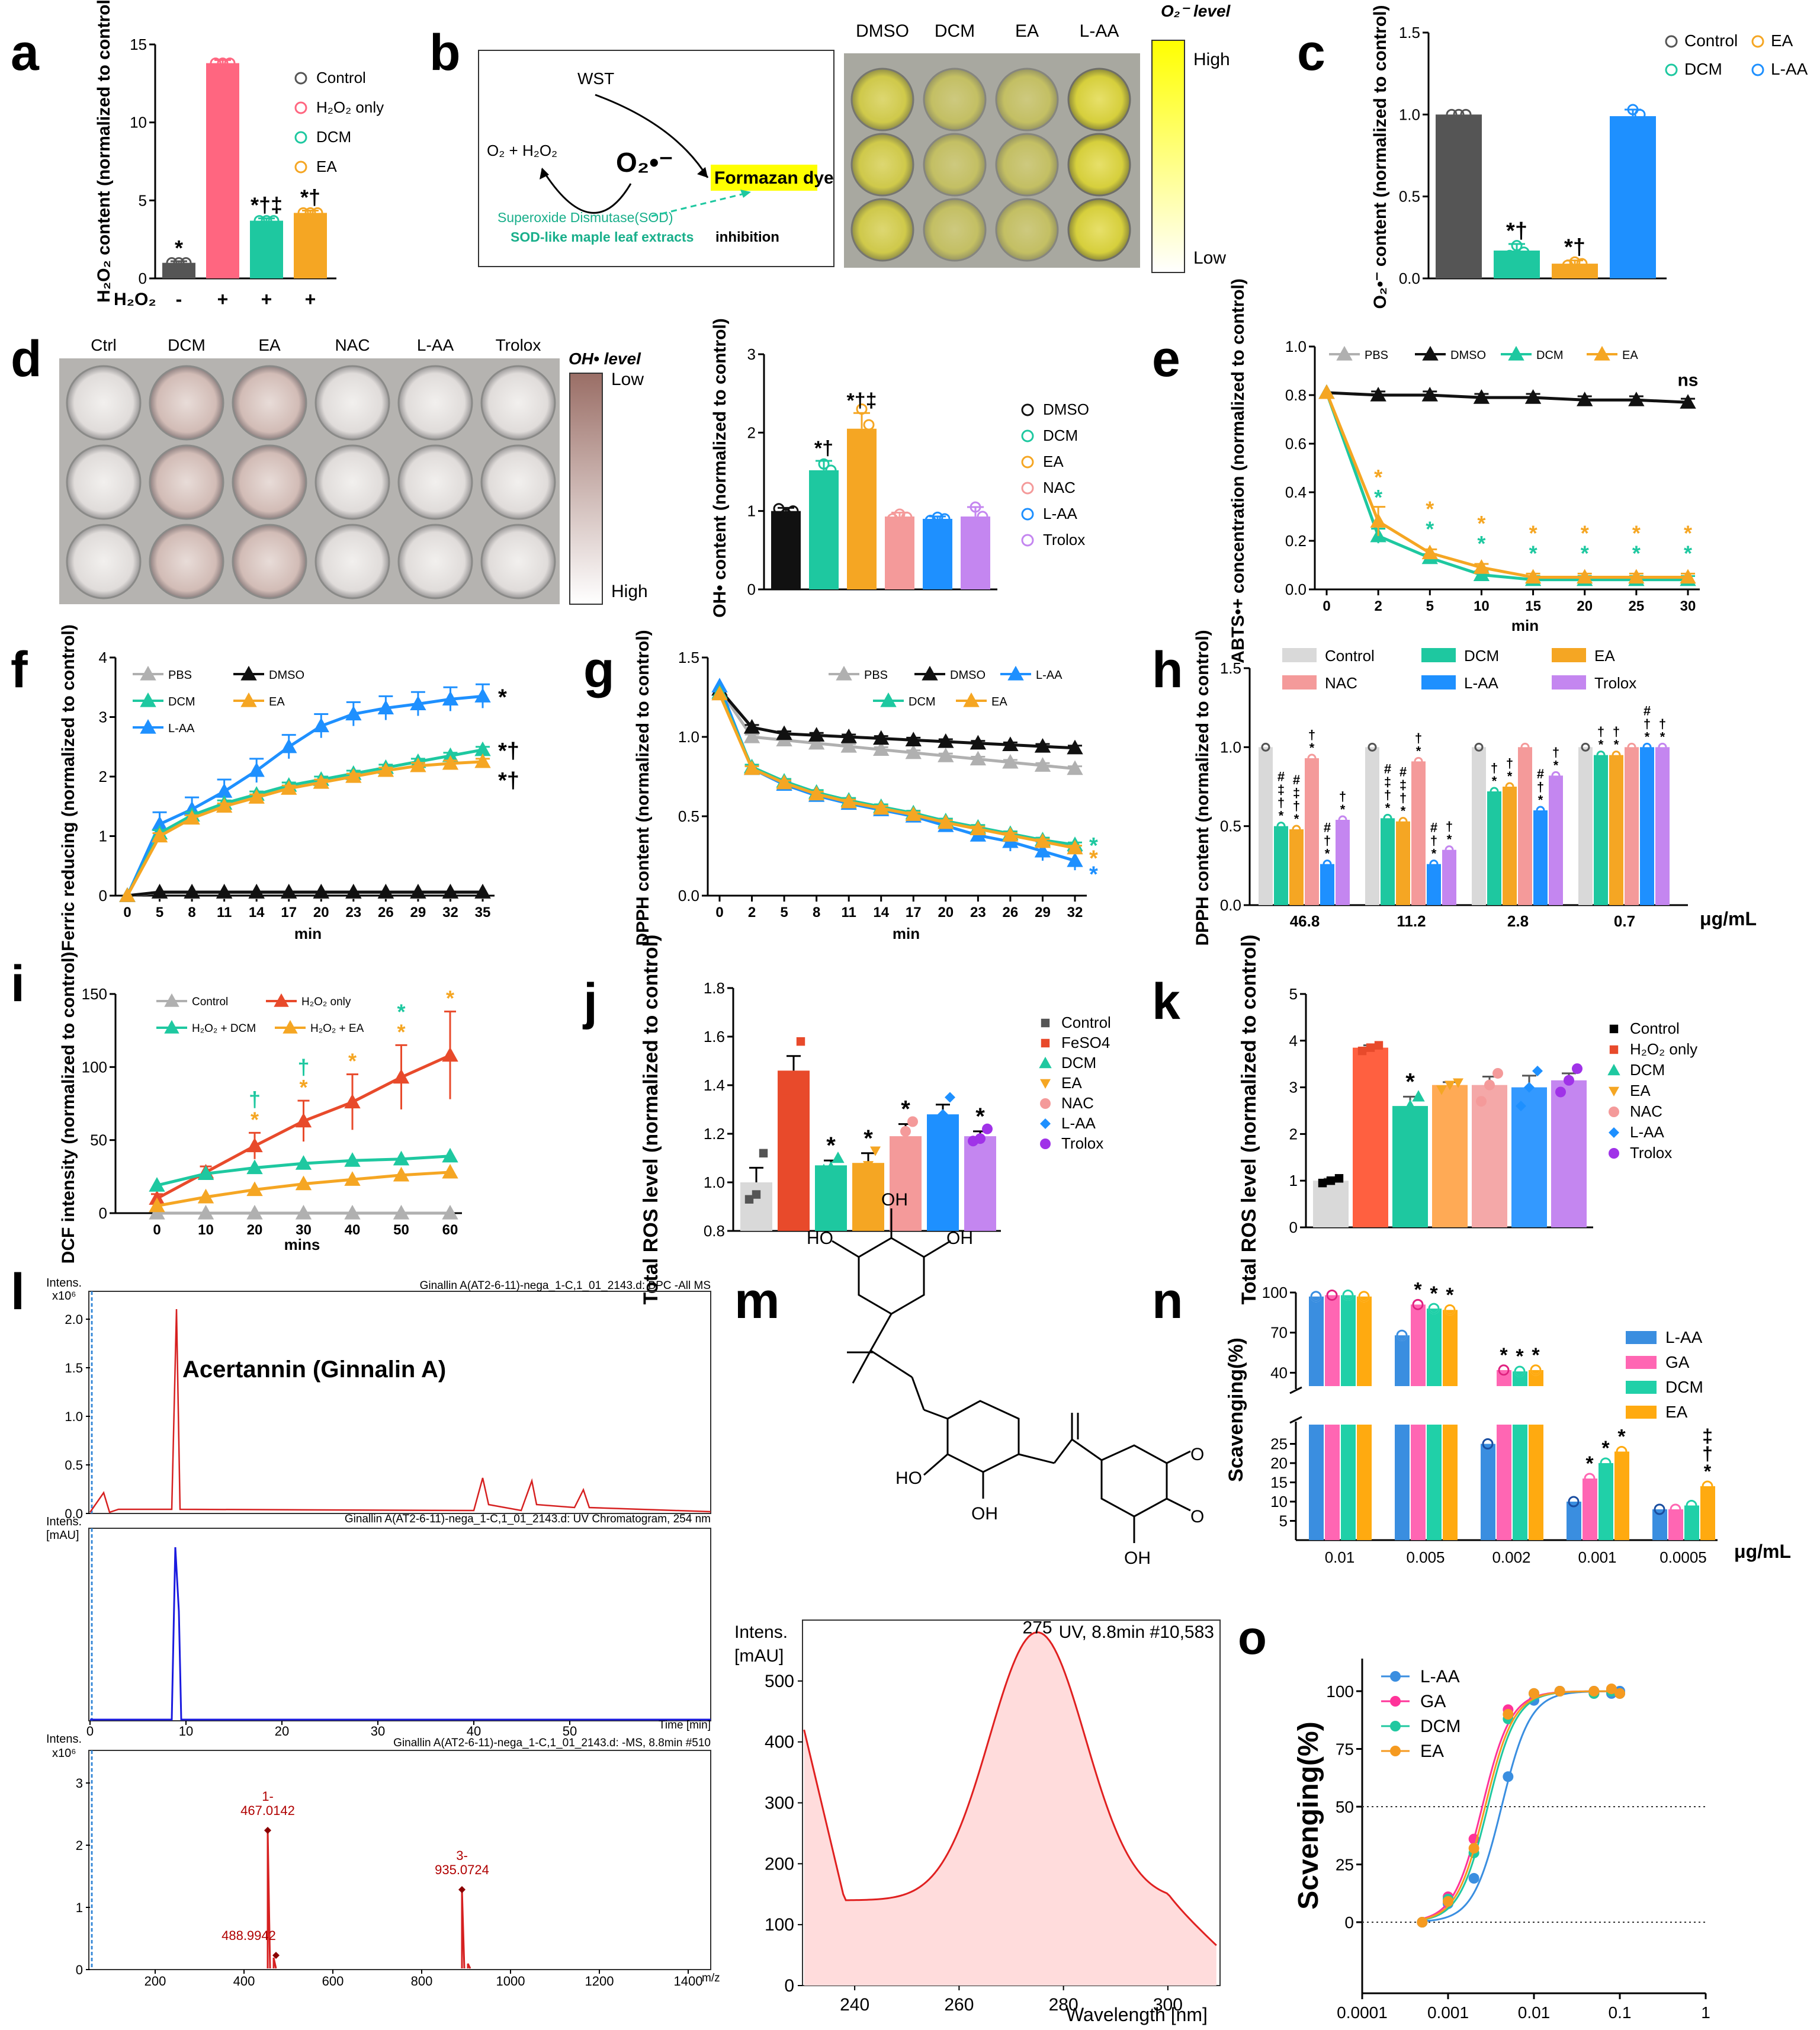 The image size is (1820, 2030). What do you see at coordinates (1782, 40) in the screenshot?
I see `panel-c-legend-label: EA` at bounding box center [1782, 40].